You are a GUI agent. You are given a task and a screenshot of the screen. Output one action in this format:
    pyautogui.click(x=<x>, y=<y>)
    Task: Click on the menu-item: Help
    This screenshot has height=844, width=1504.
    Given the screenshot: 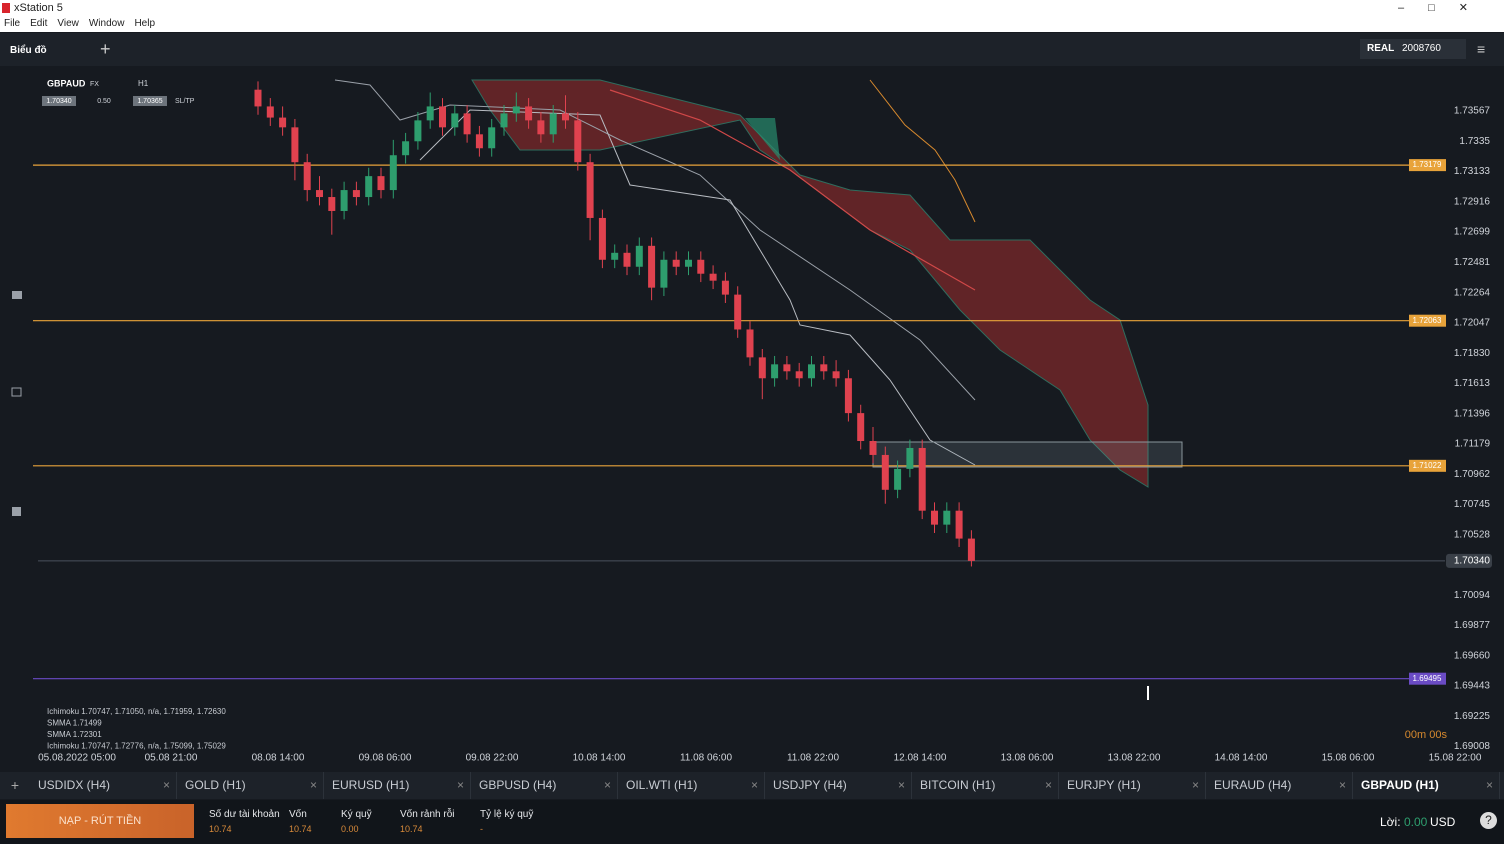 What is the action you would take?
    pyautogui.click(x=145, y=23)
    